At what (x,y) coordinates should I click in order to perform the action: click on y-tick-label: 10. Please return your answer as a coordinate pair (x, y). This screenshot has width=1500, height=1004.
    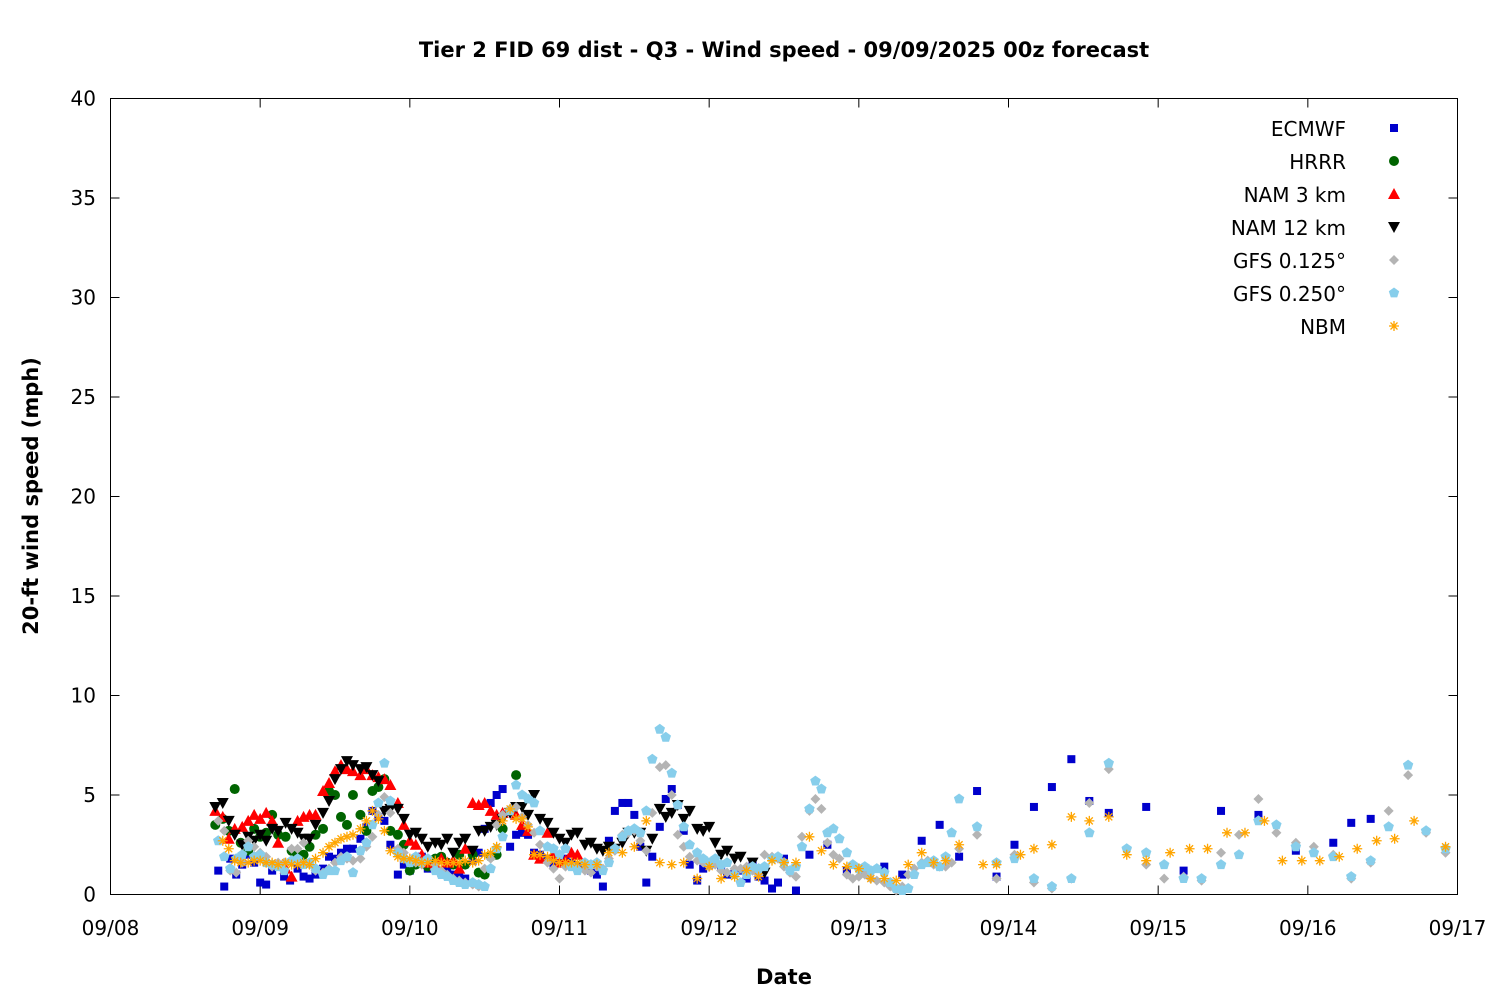
    Looking at the image, I should click on (83, 696).